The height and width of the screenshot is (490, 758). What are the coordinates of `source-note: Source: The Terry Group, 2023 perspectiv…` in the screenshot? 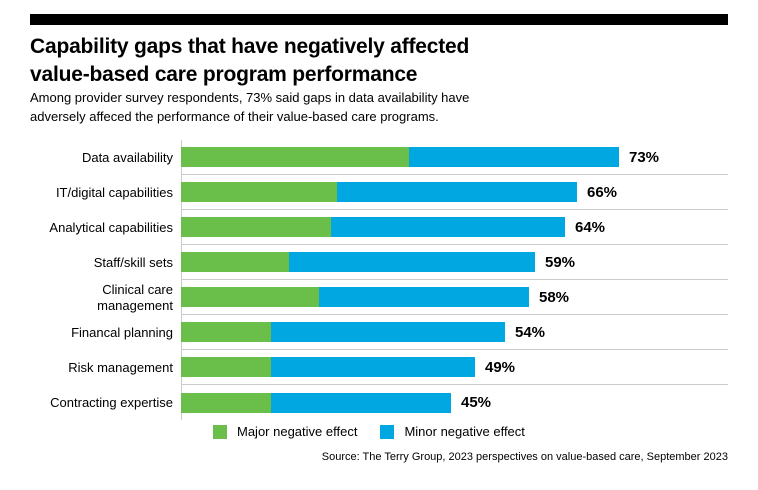 It's located at (524, 457).